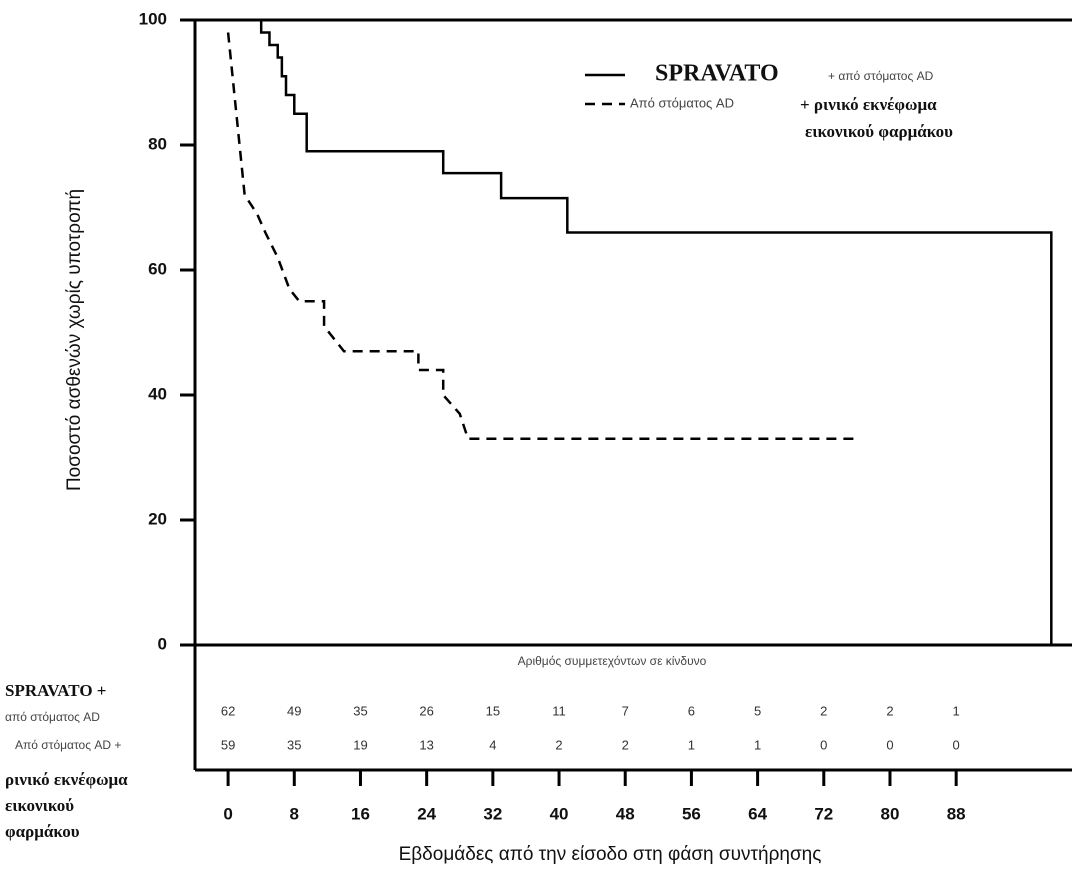 This screenshot has width=1072, height=872. I want to click on x-tick-label: 32, so click(492, 813).